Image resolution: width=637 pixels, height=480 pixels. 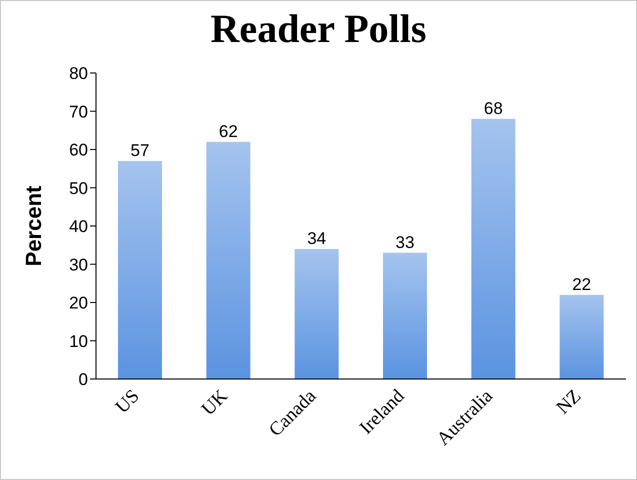 What do you see at coordinates (78, 303) in the screenshot?
I see `y-tick-label: 20` at bounding box center [78, 303].